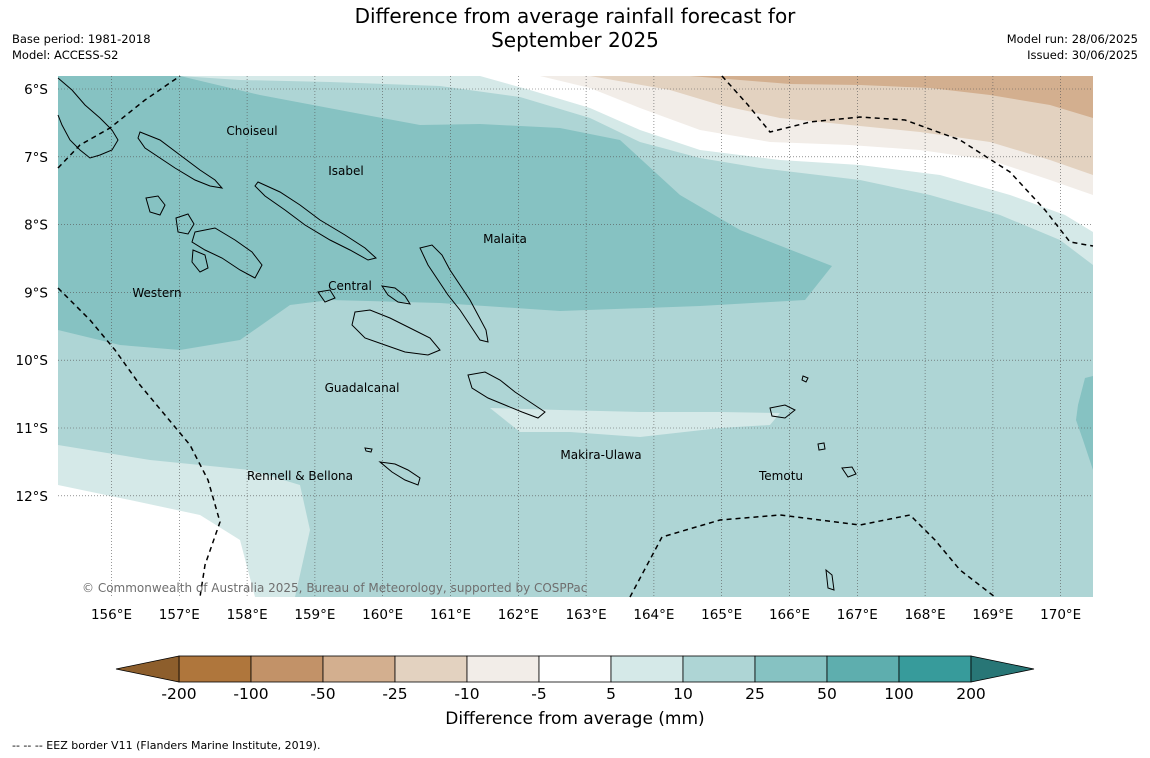 The width and height of the screenshot is (1150, 758). I want to click on island-florida, so click(326, 296).